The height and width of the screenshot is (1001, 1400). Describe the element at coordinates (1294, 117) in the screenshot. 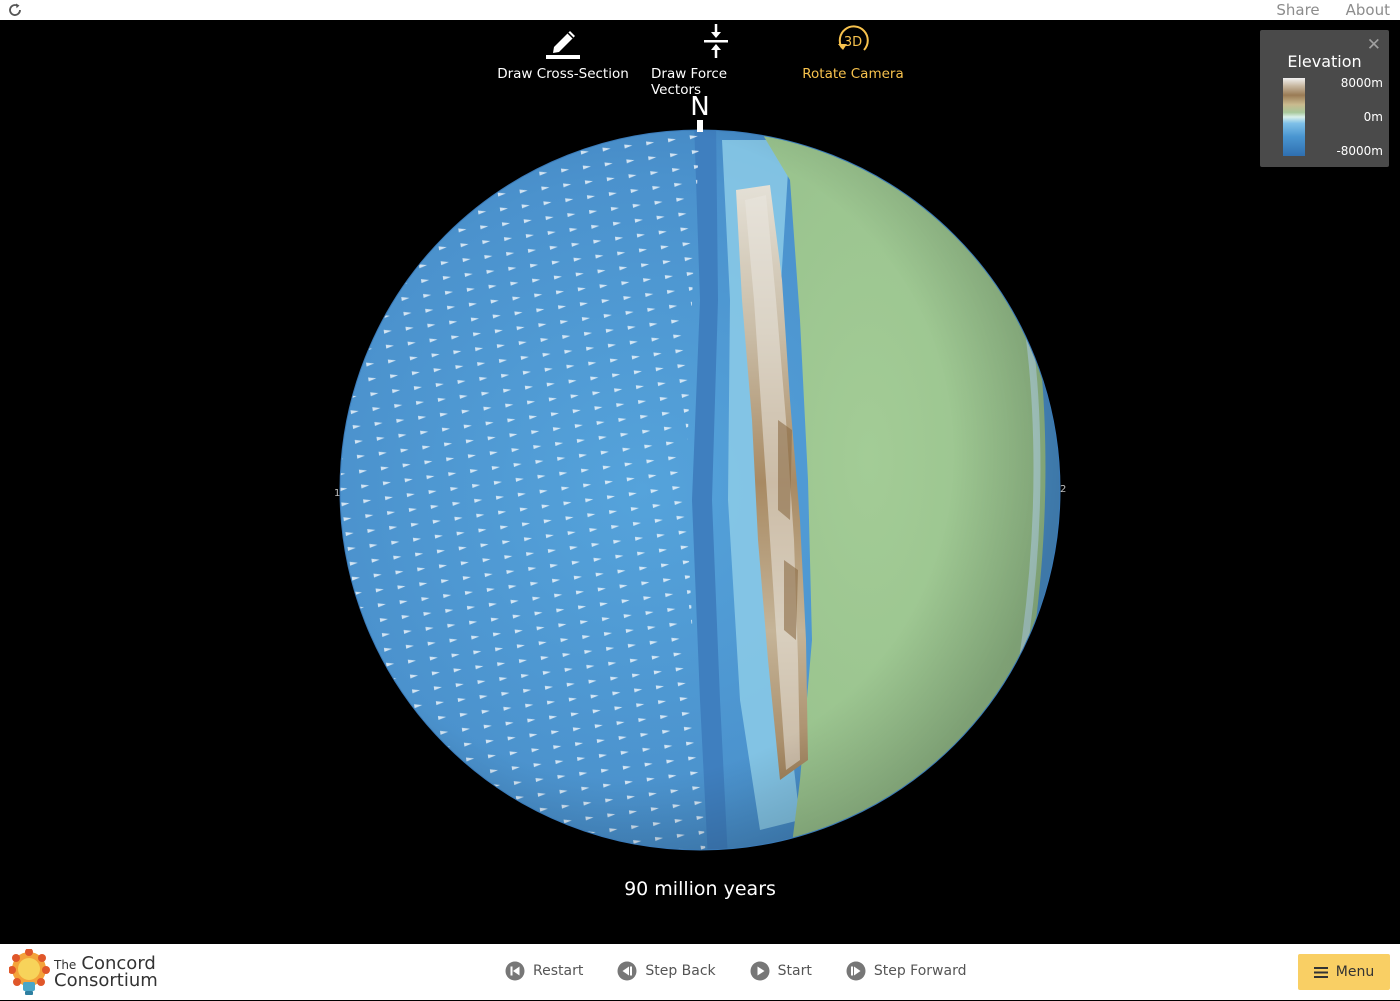

I see `elevation-color-scale` at that location.